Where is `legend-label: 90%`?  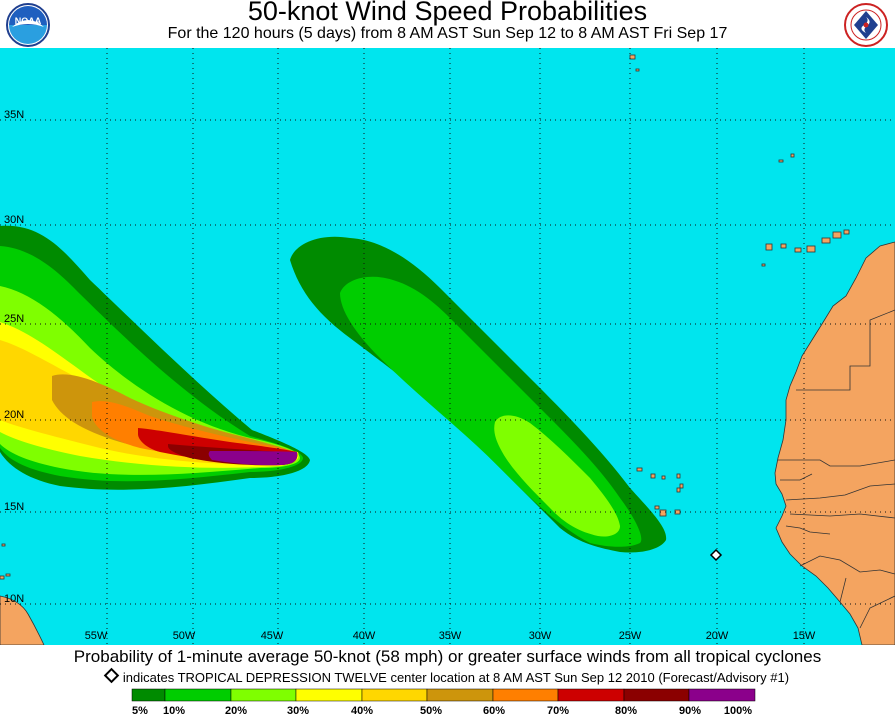 legend-label: 90% is located at coordinates (690, 710).